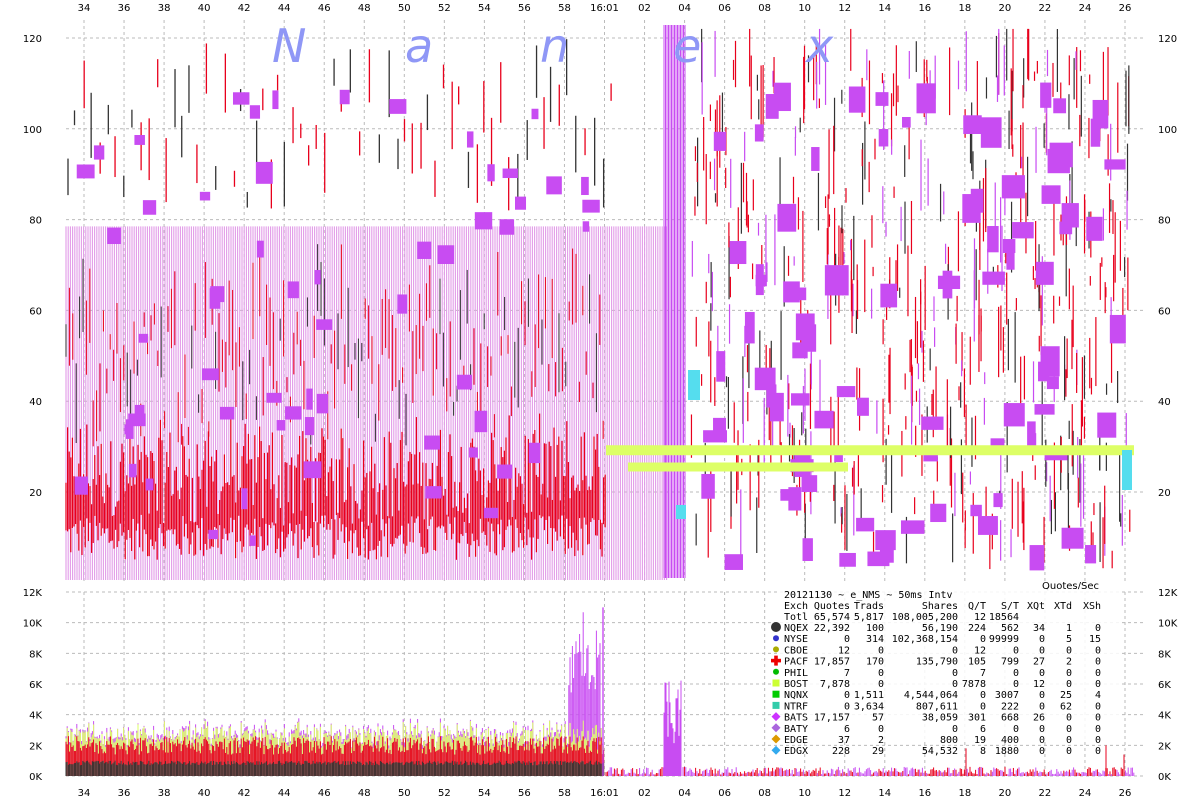  I want to click on top-x-tick-label: 56, so click(524, 8).